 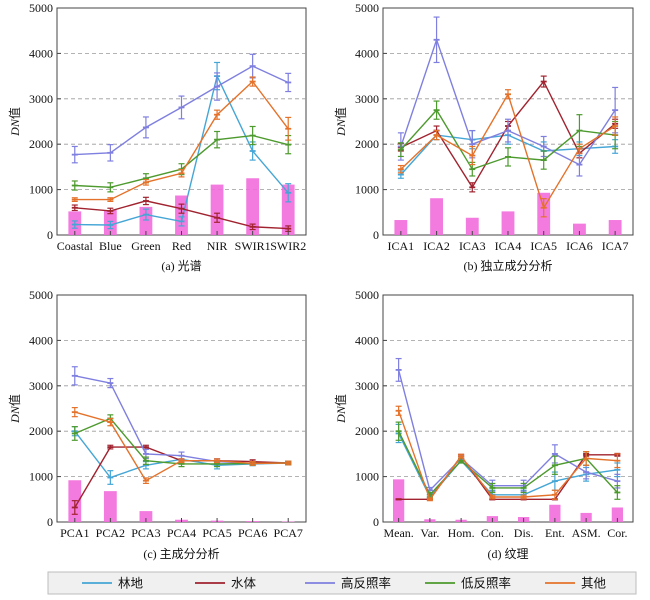 What do you see at coordinates (252, 533) in the screenshot?
I see `x-tick-label: PCA6` at bounding box center [252, 533].